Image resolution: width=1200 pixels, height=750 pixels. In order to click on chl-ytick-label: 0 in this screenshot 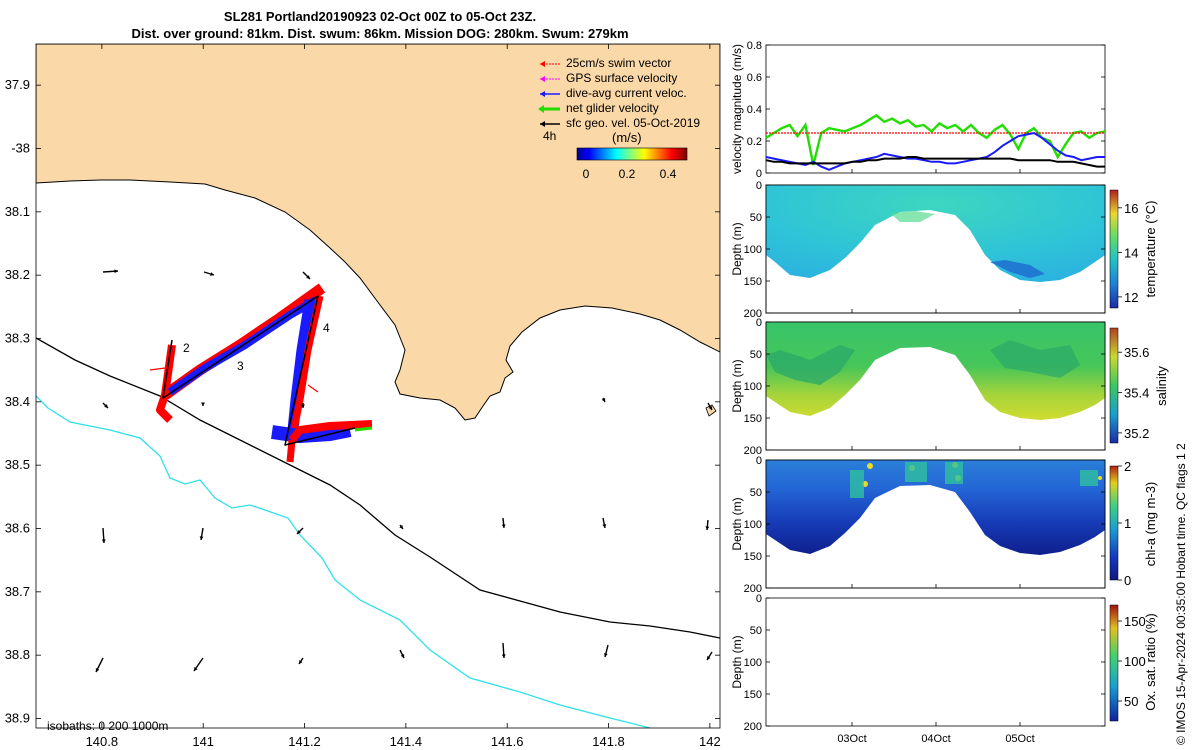, I will do `click(759, 461)`.